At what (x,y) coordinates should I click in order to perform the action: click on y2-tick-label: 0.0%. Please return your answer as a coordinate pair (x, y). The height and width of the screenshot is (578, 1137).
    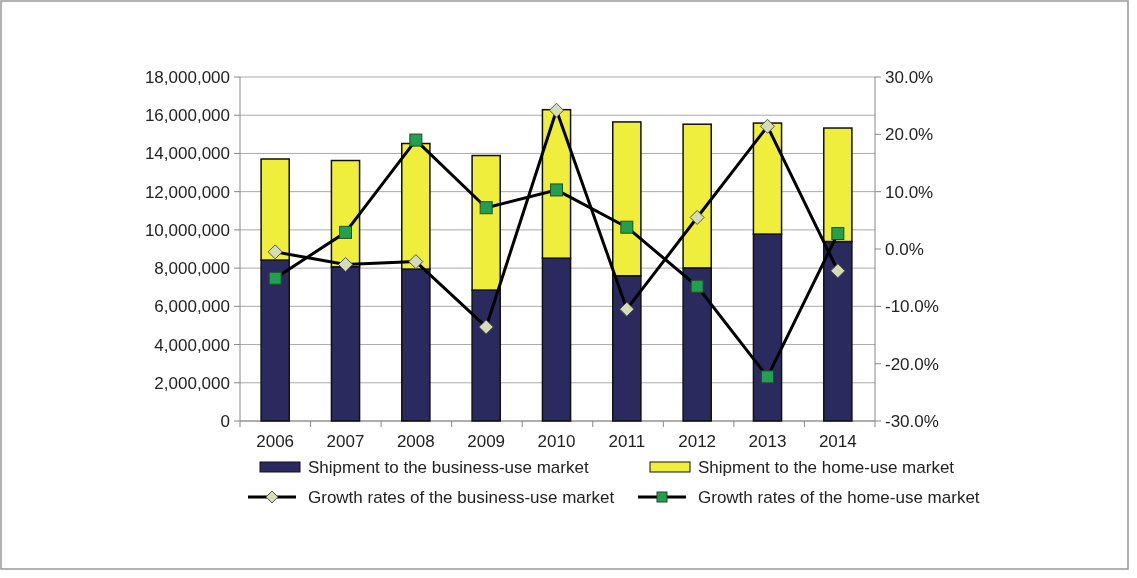
    Looking at the image, I should click on (904, 249).